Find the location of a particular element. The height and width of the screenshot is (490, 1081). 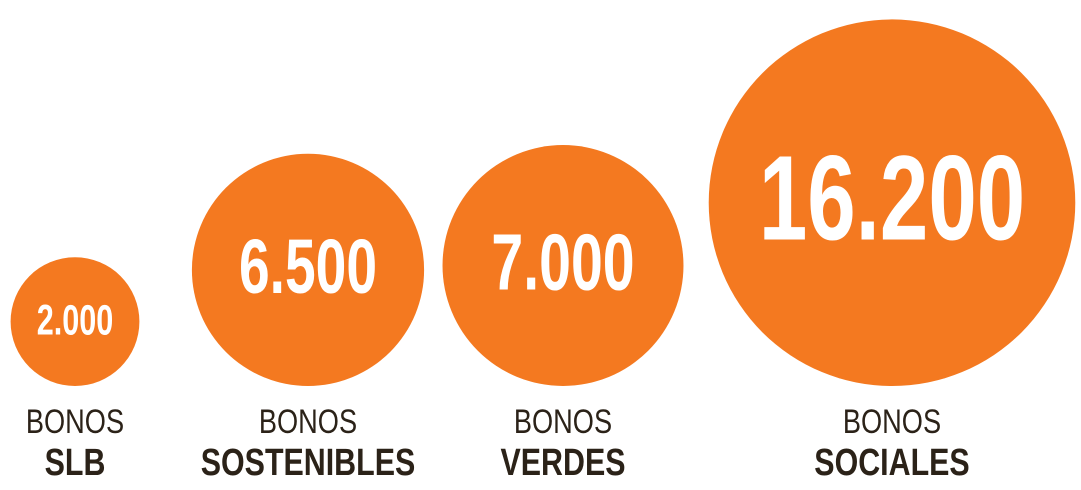

value-label: 16.200 is located at coordinates (892, 199).